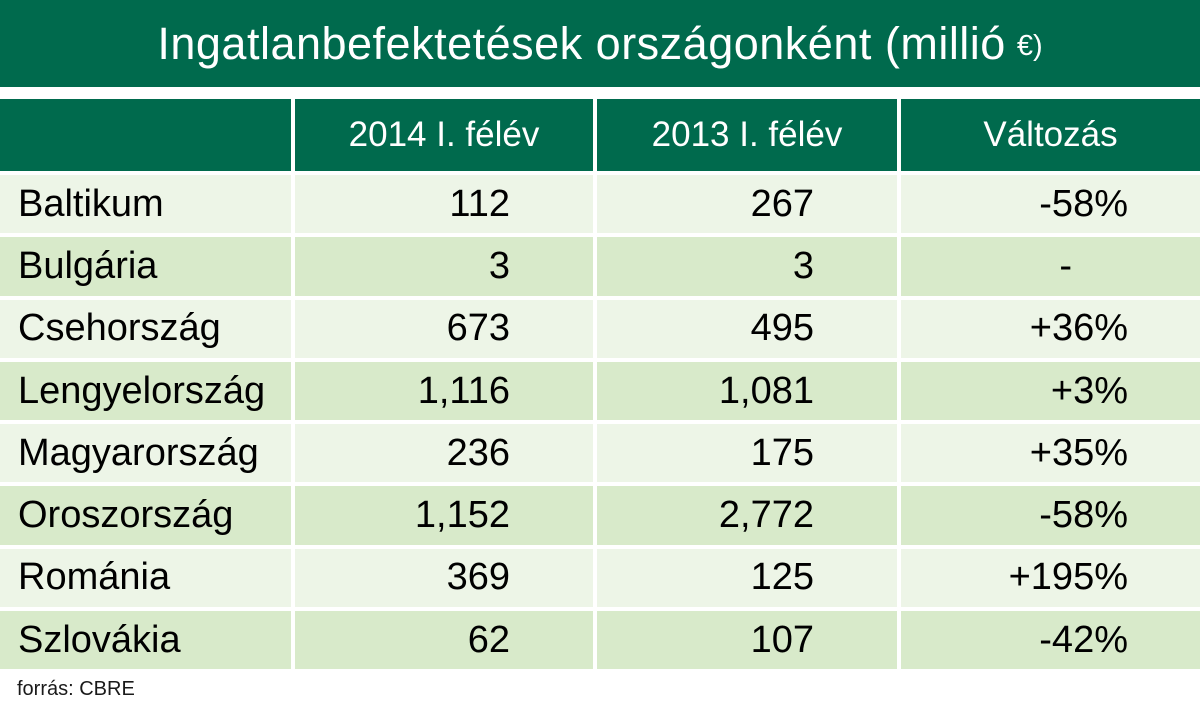 The image size is (1200, 720). Describe the element at coordinates (747, 453) in the screenshot. I see `value-2013-cell: 175` at that location.